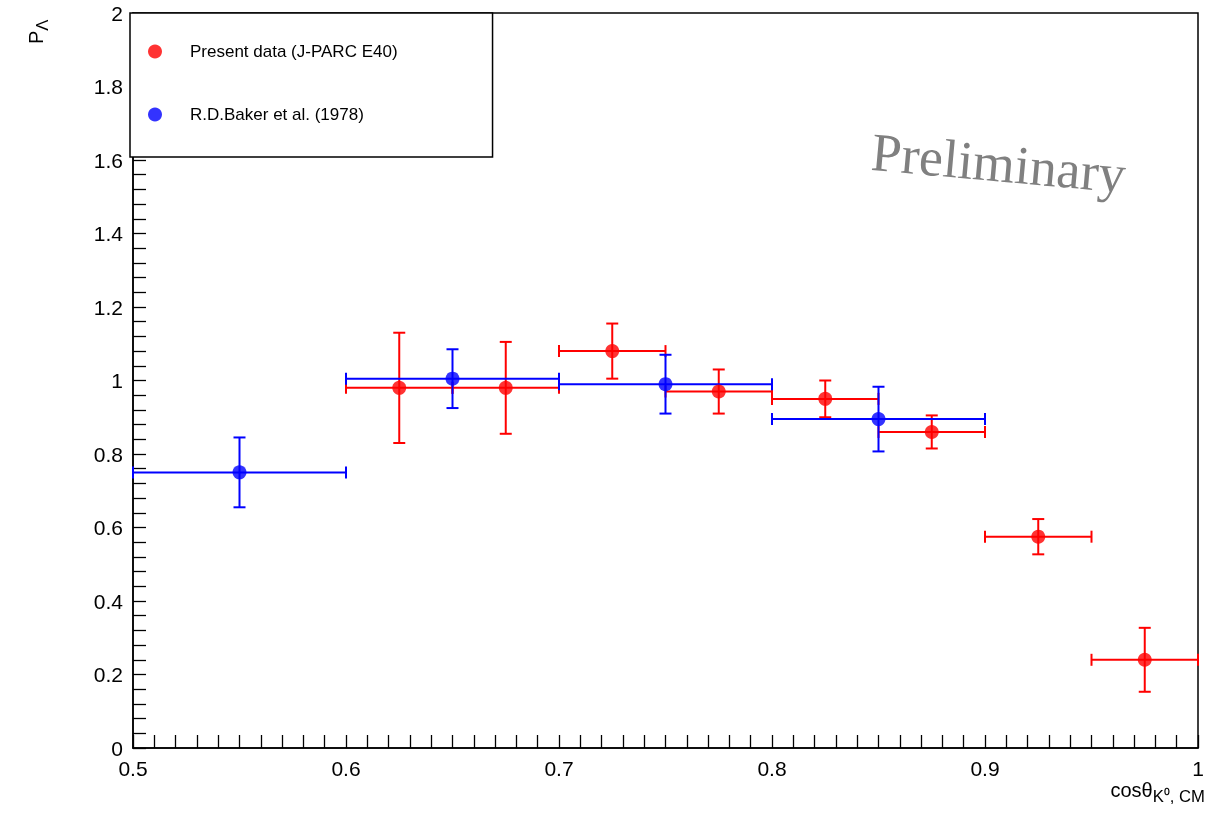 This screenshot has width=1223, height=820. What do you see at coordinates (559, 768) in the screenshot?
I see `x-tick-label: 0.7` at bounding box center [559, 768].